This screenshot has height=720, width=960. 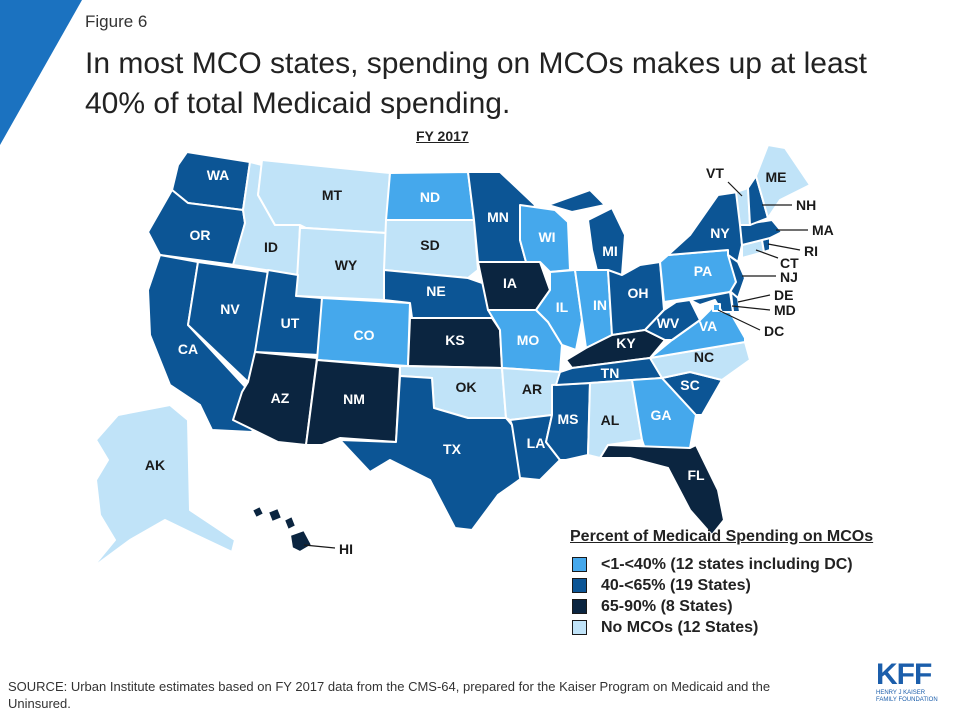 What do you see at coordinates (811, 251) in the screenshot?
I see `label-RI: RI` at bounding box center [811, 251].